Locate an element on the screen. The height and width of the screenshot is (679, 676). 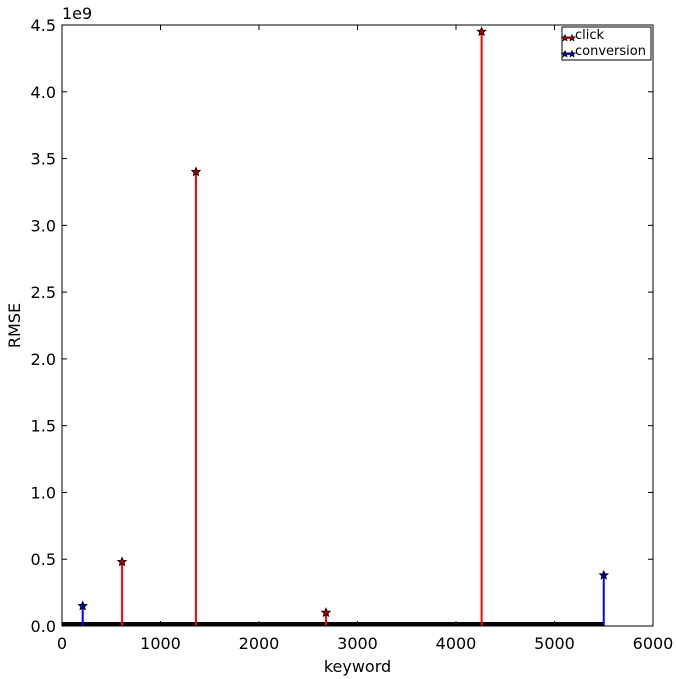
legend-label: conversion is located at coordinates (610, 51).